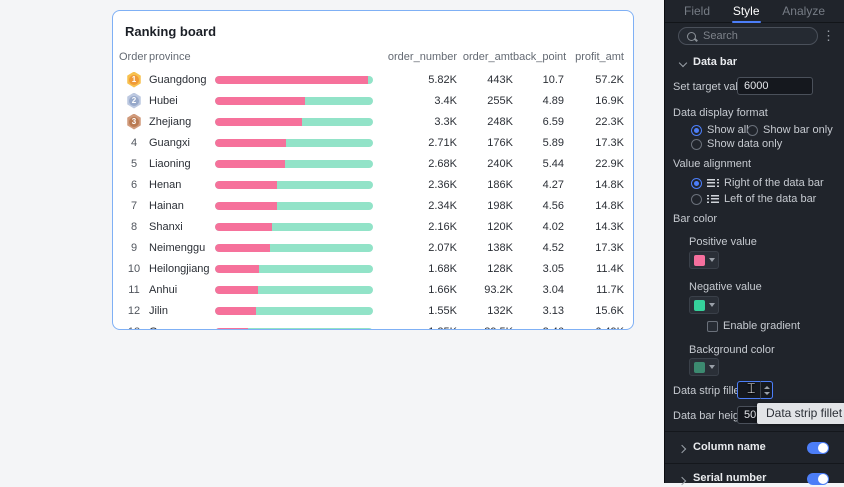 The width and height of the screenshot is (844, 487). Describe the element at coordinates (715, 62) in the screenshot. I see `section-data-bar: Data bar` at that location.